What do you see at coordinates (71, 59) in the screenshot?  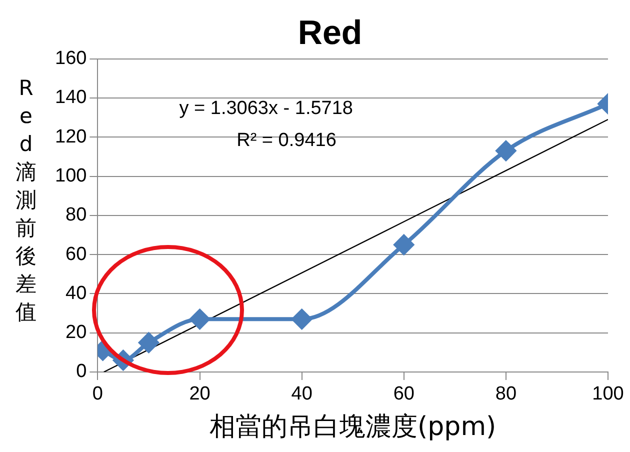 I see `y-tick-label: 160` at bounding box center [71, 59].